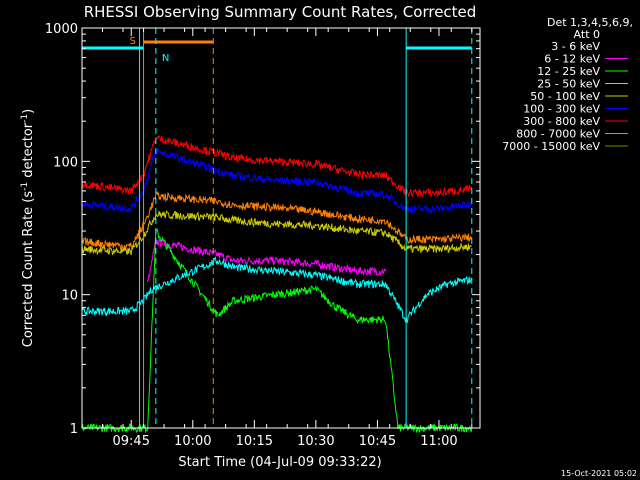 Image resolution: width=640 pixels, height=480 pixels. I want to click on legend-label: 50 - 100 keV, so click(565, 96).